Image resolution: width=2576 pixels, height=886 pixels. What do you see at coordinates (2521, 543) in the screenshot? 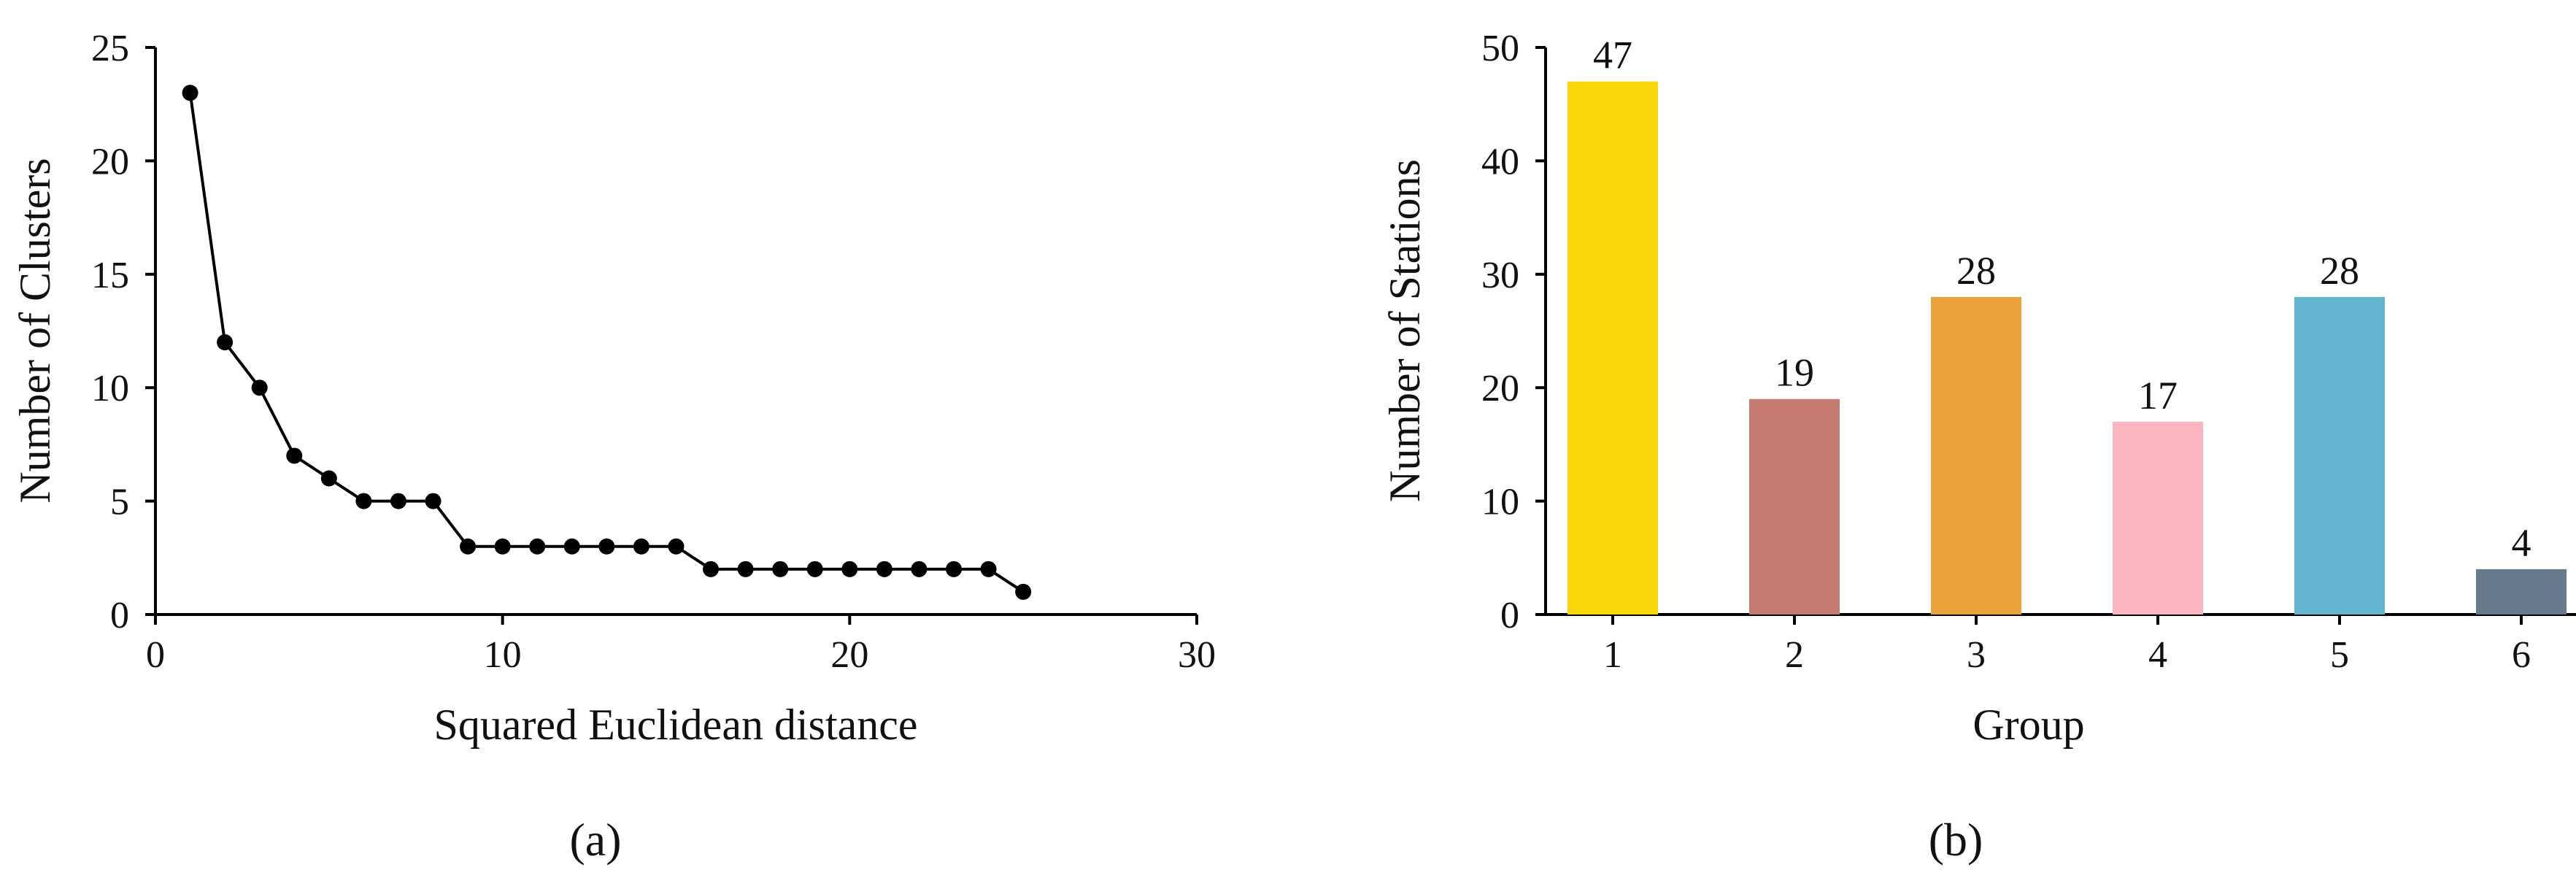
I see `panel-b-bar-value-label: 4` at bounding box center [2521, 543].